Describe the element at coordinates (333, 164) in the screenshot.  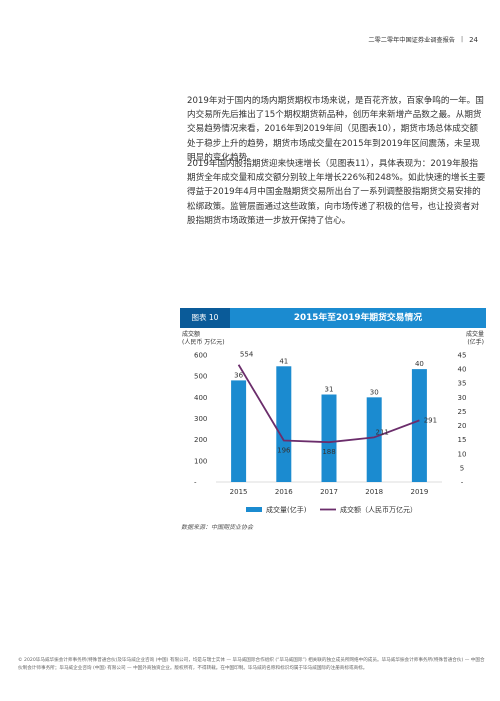
I see `paragraph-line: 2019年国内股指期货迎来快速增长（见图表11），具体表现为：2019年股指` at that location.